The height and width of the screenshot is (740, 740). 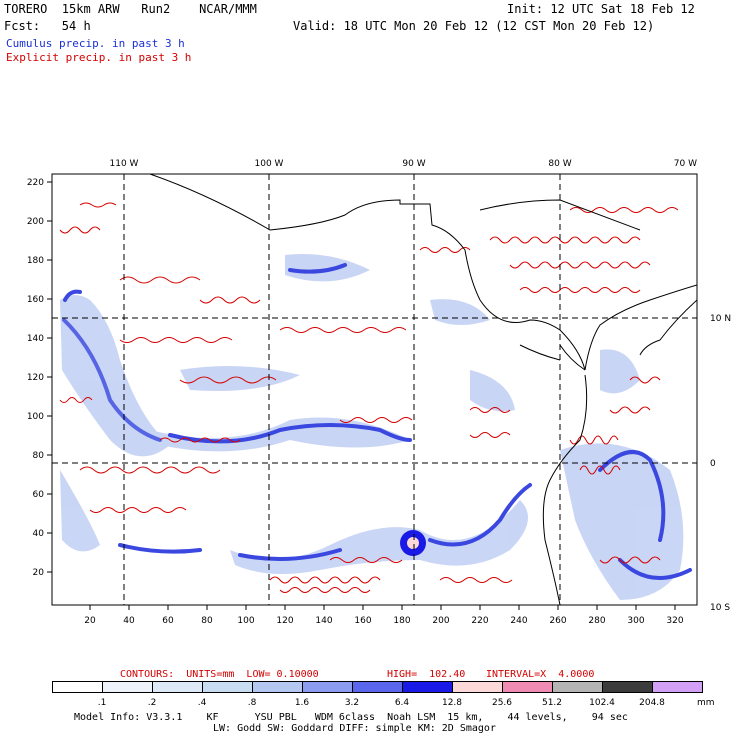 I want to click on left-labels: 220 200 180 160 140 120 100 80 60 40 20, so click(x=35, y=378).